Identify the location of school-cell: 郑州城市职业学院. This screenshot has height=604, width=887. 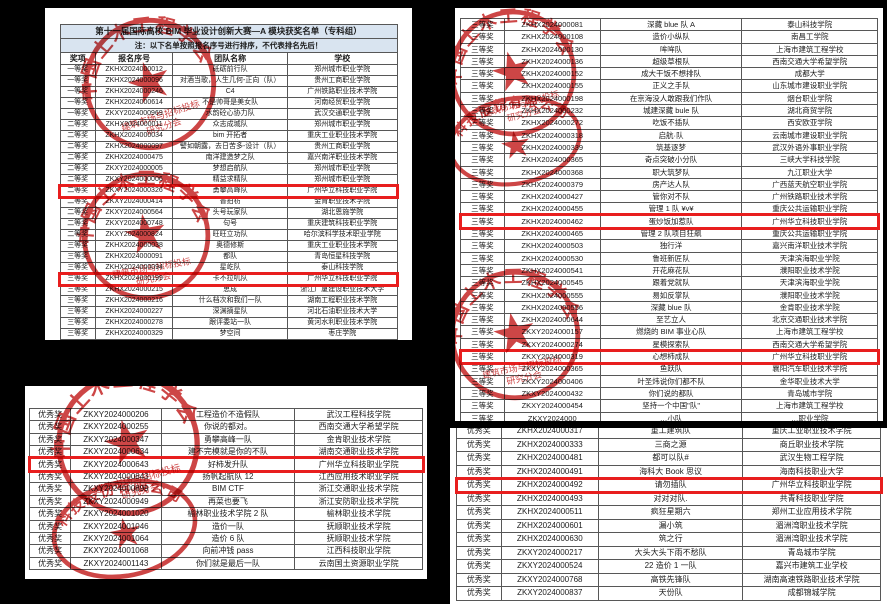
(342, 169).